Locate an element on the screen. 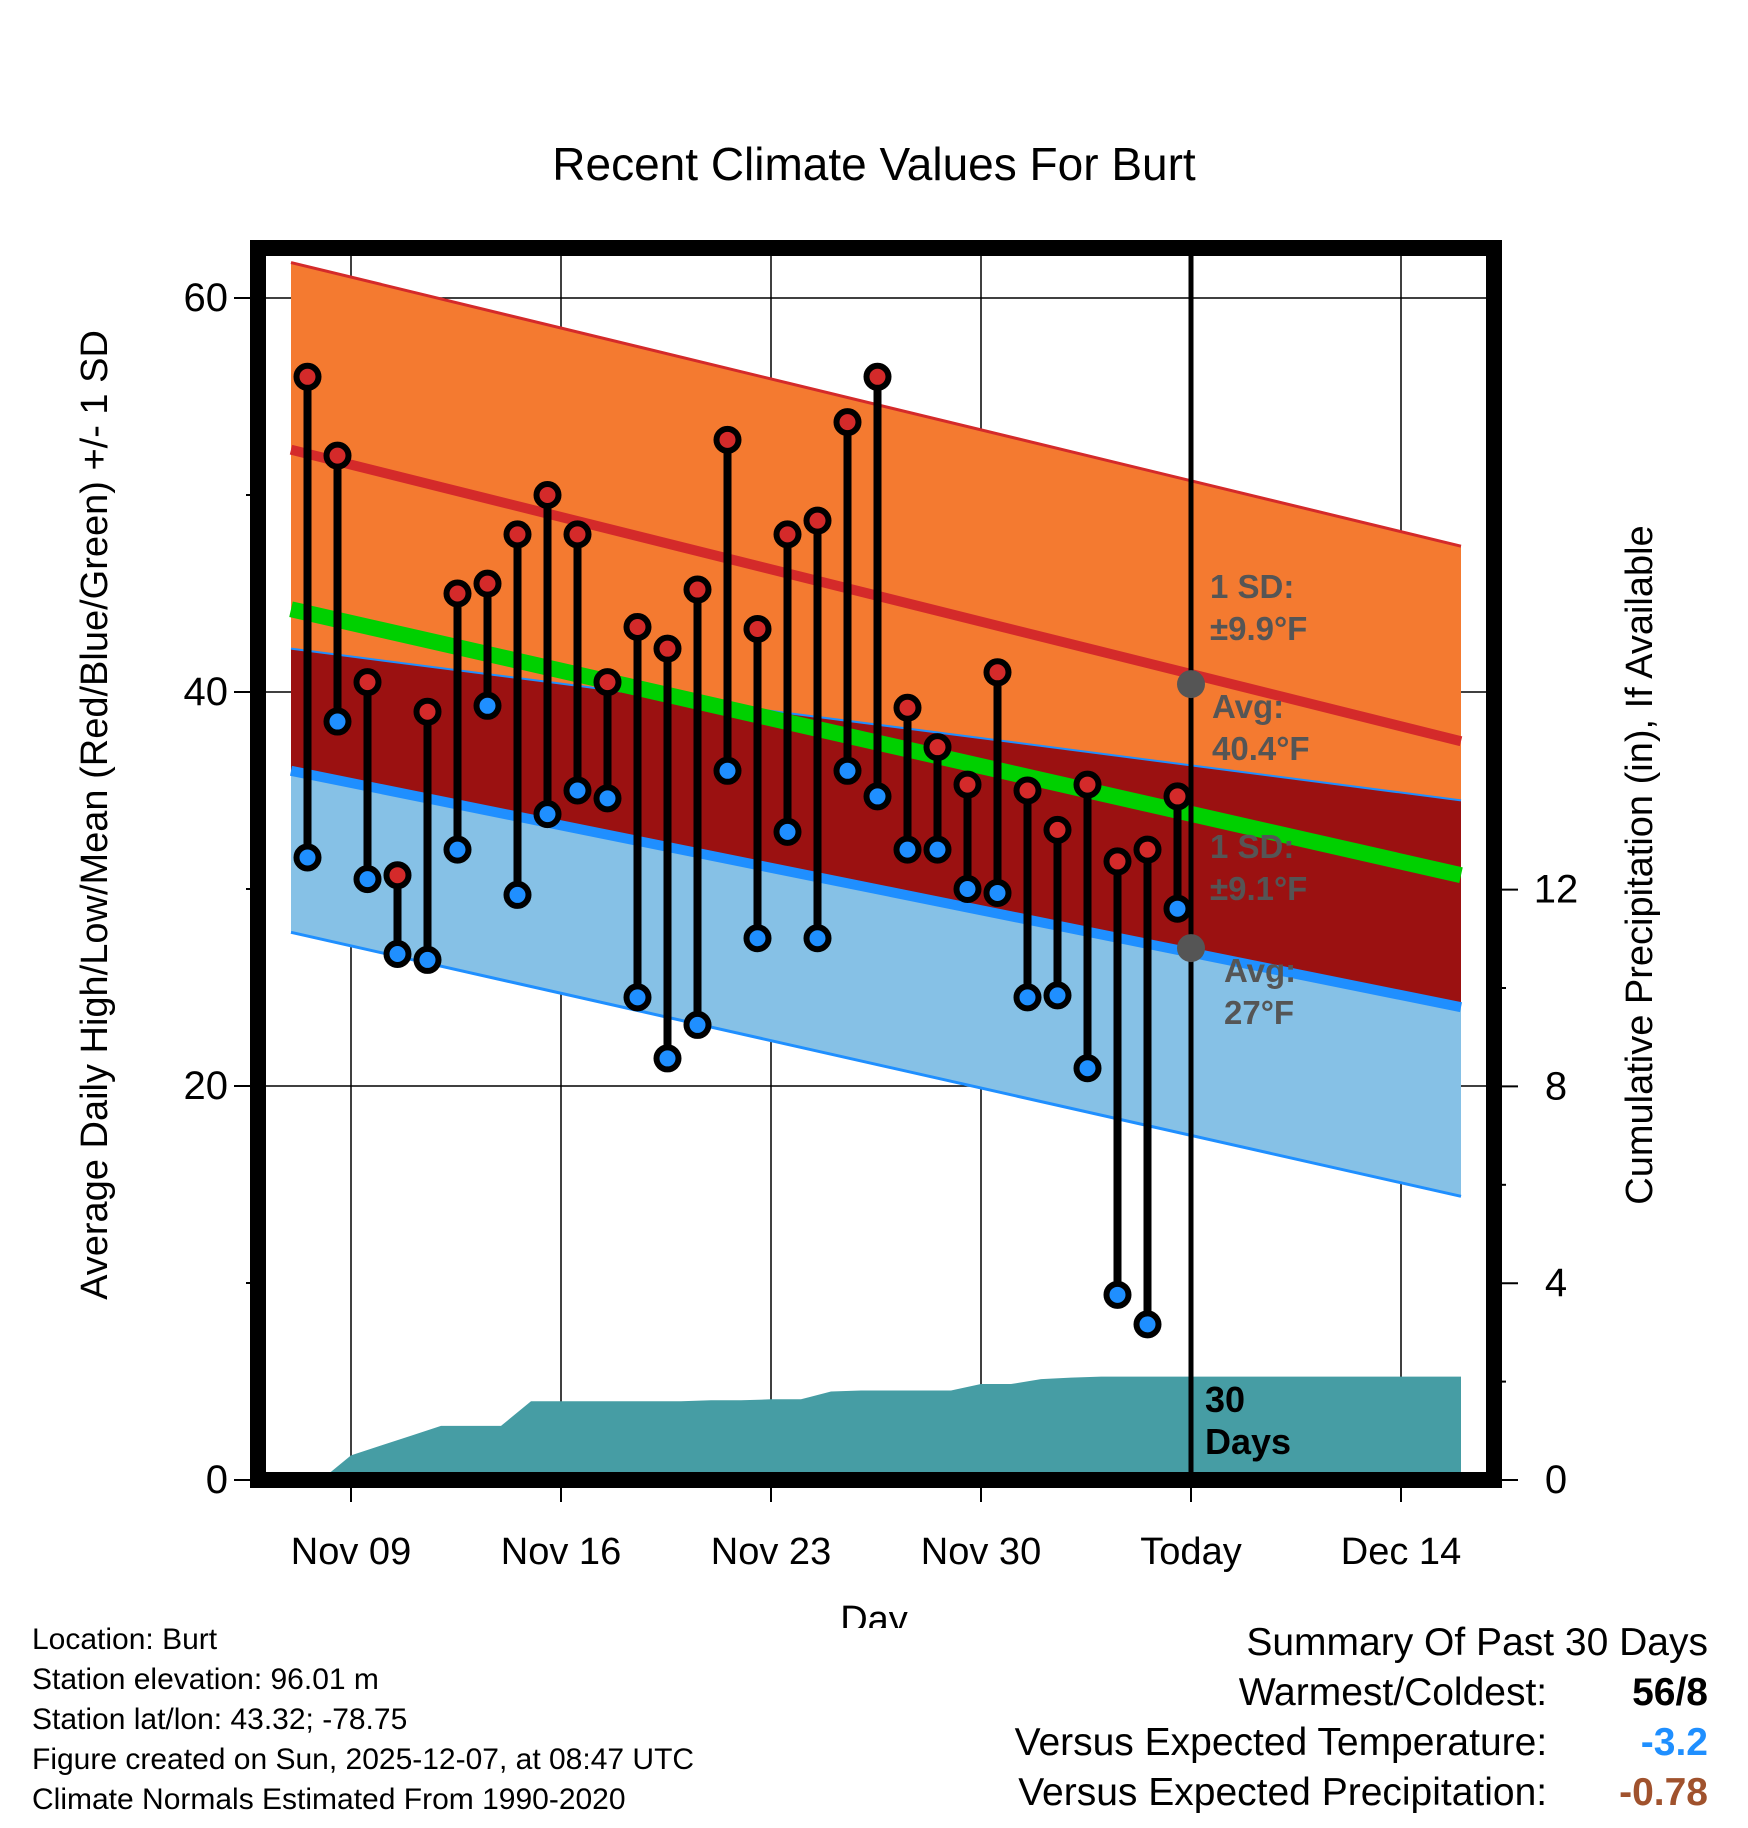 This screenshot has height=1828, width=1748. temp-value: -3.2 is located at coordinates (1674, 1742).